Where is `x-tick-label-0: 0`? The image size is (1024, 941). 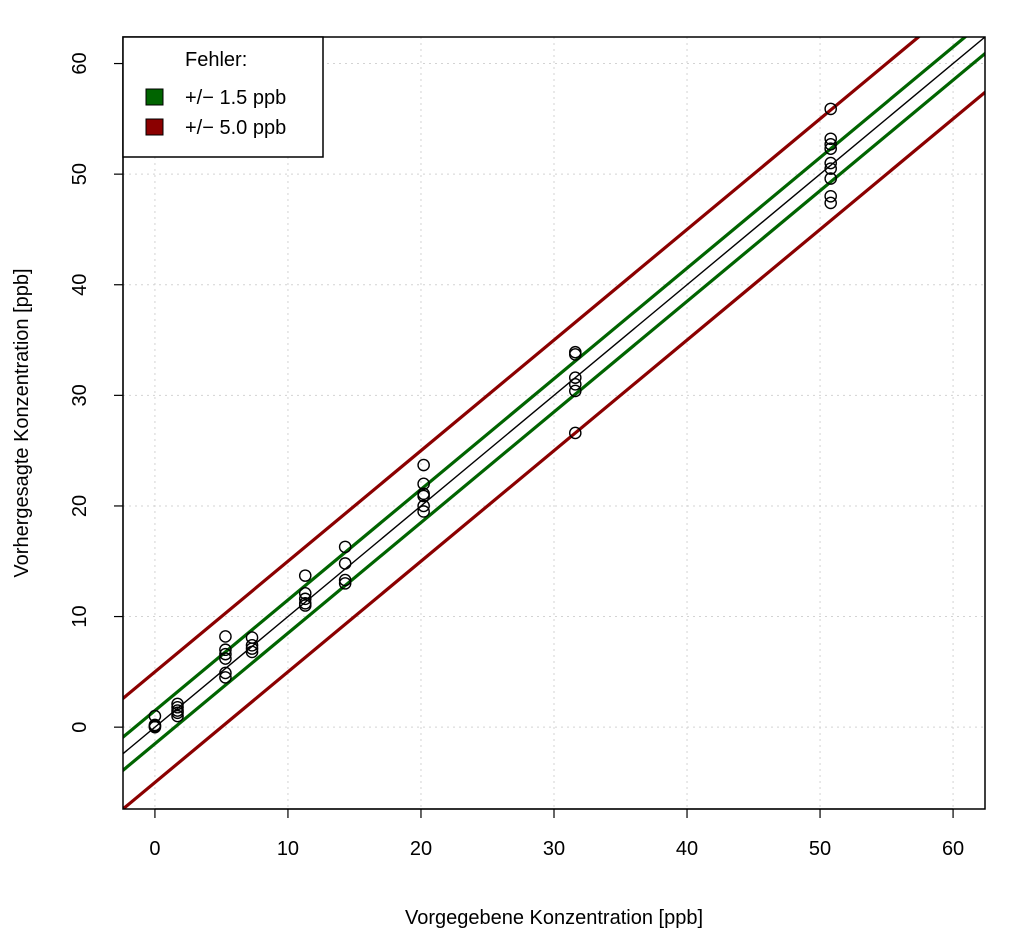 x-tick-label-0: 0 is located at coordinates (154, 849).